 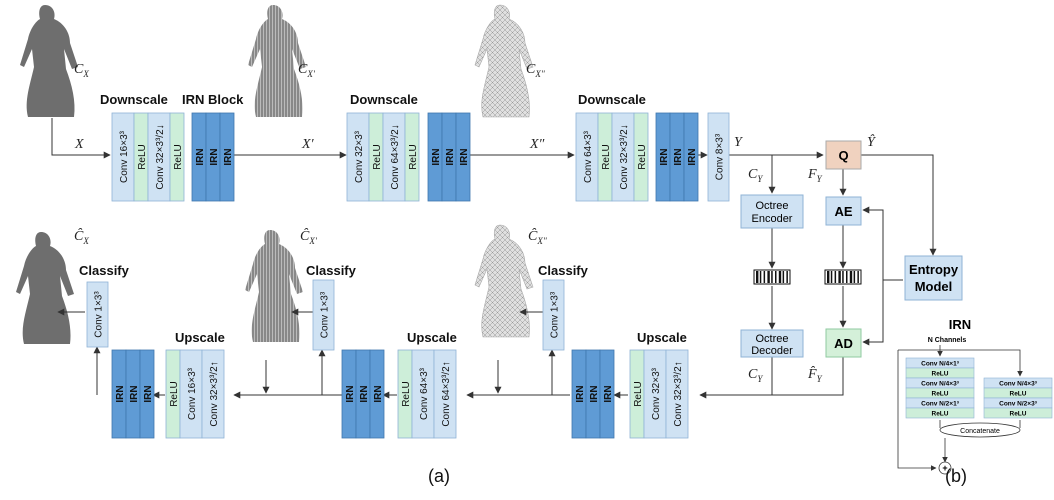 I want to click on point-cloud-input, so click(x=49, y=61).